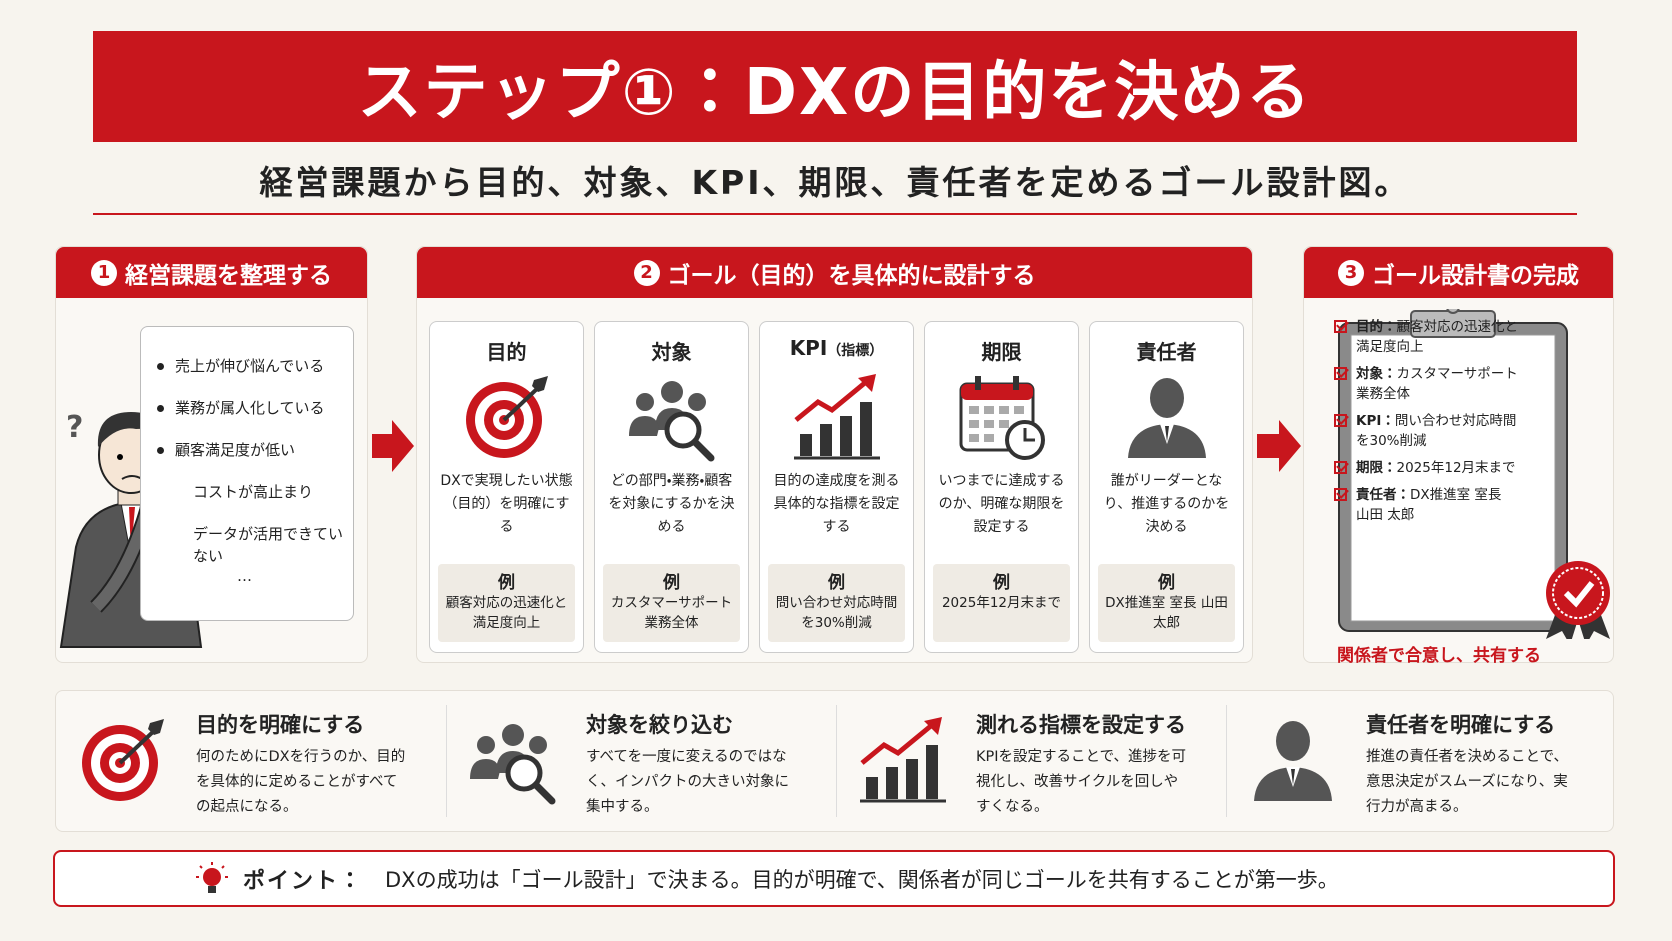 The image size is (1672, 941). Describe the element at coordinates (1375, 421) in the screenshot. I see `check-label: KPI：` at that location.